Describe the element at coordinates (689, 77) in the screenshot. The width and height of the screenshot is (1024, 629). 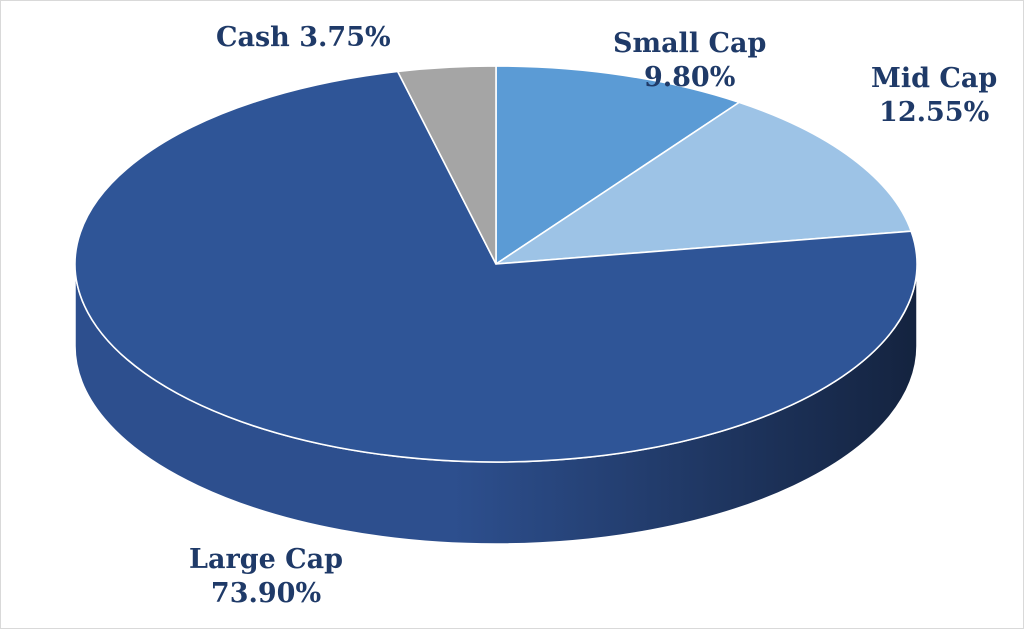
I see `label-small-cap-value: 9.80%` at that location.